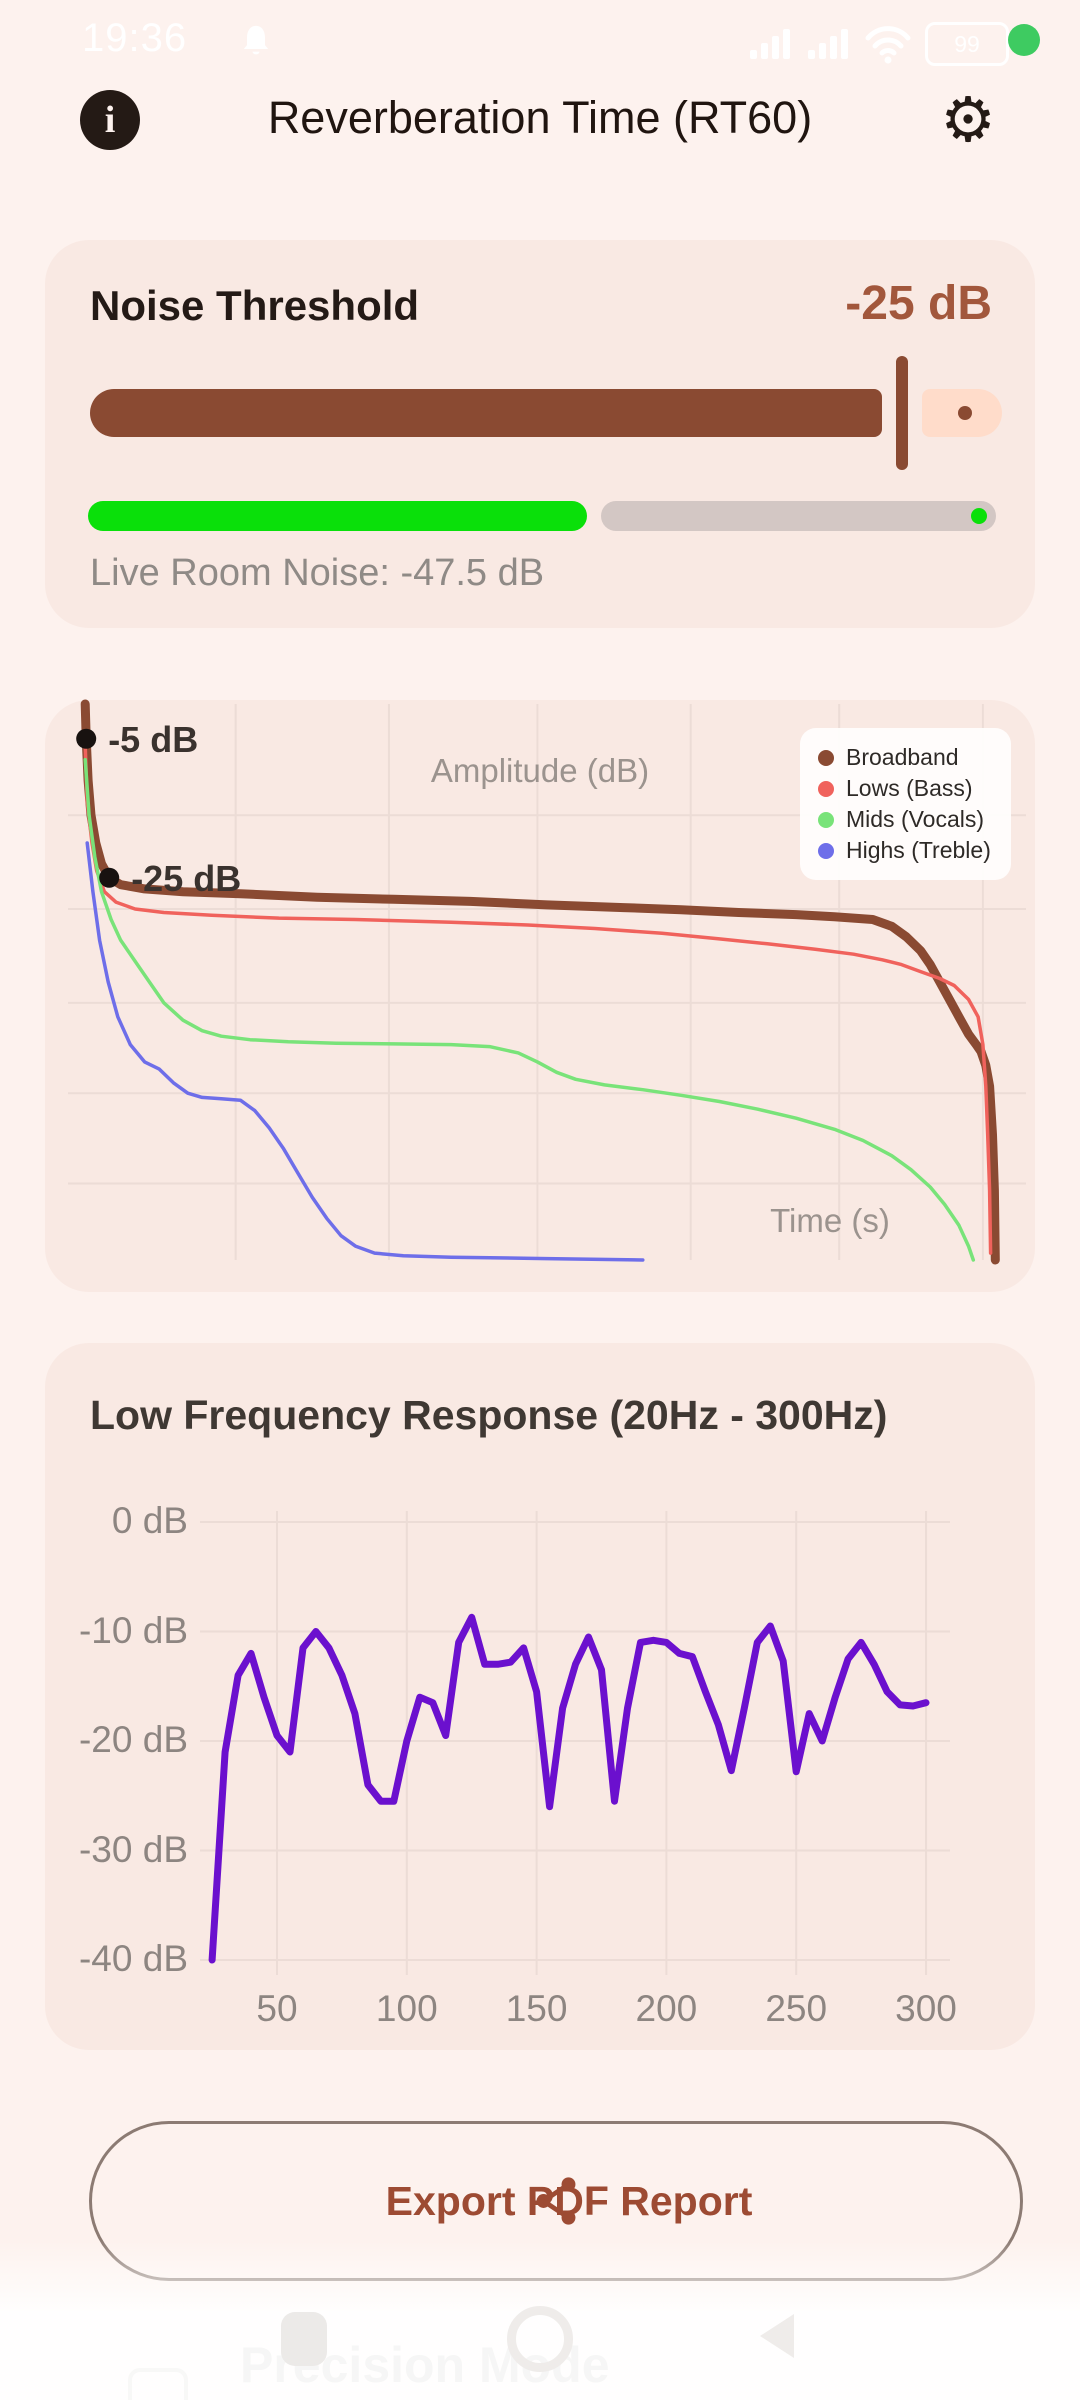 The image size is (1080, 2400). I want to click on info-icon: i, so click(110, 120).